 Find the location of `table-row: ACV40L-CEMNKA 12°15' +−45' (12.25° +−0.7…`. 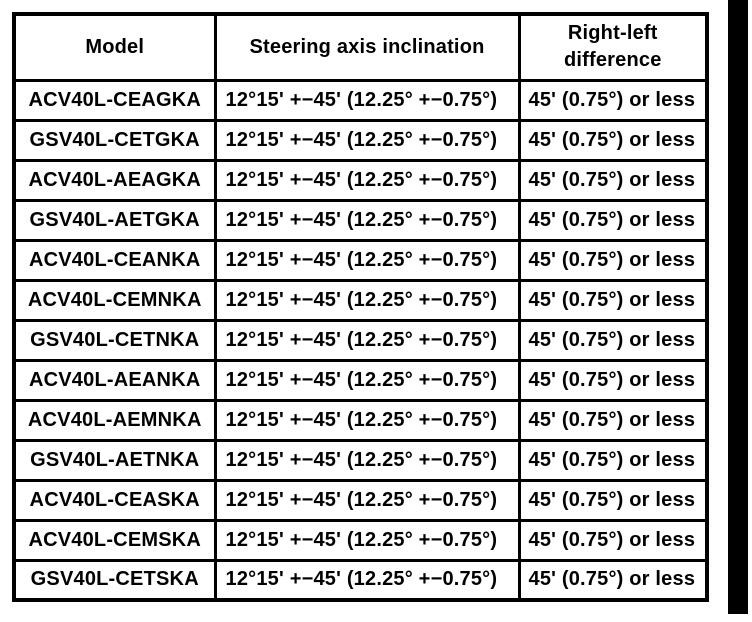

table-row: ACV40L-CEMNKA 12°15' +−45' (12.25° +−0.7… is located at coordinates (360, 300).